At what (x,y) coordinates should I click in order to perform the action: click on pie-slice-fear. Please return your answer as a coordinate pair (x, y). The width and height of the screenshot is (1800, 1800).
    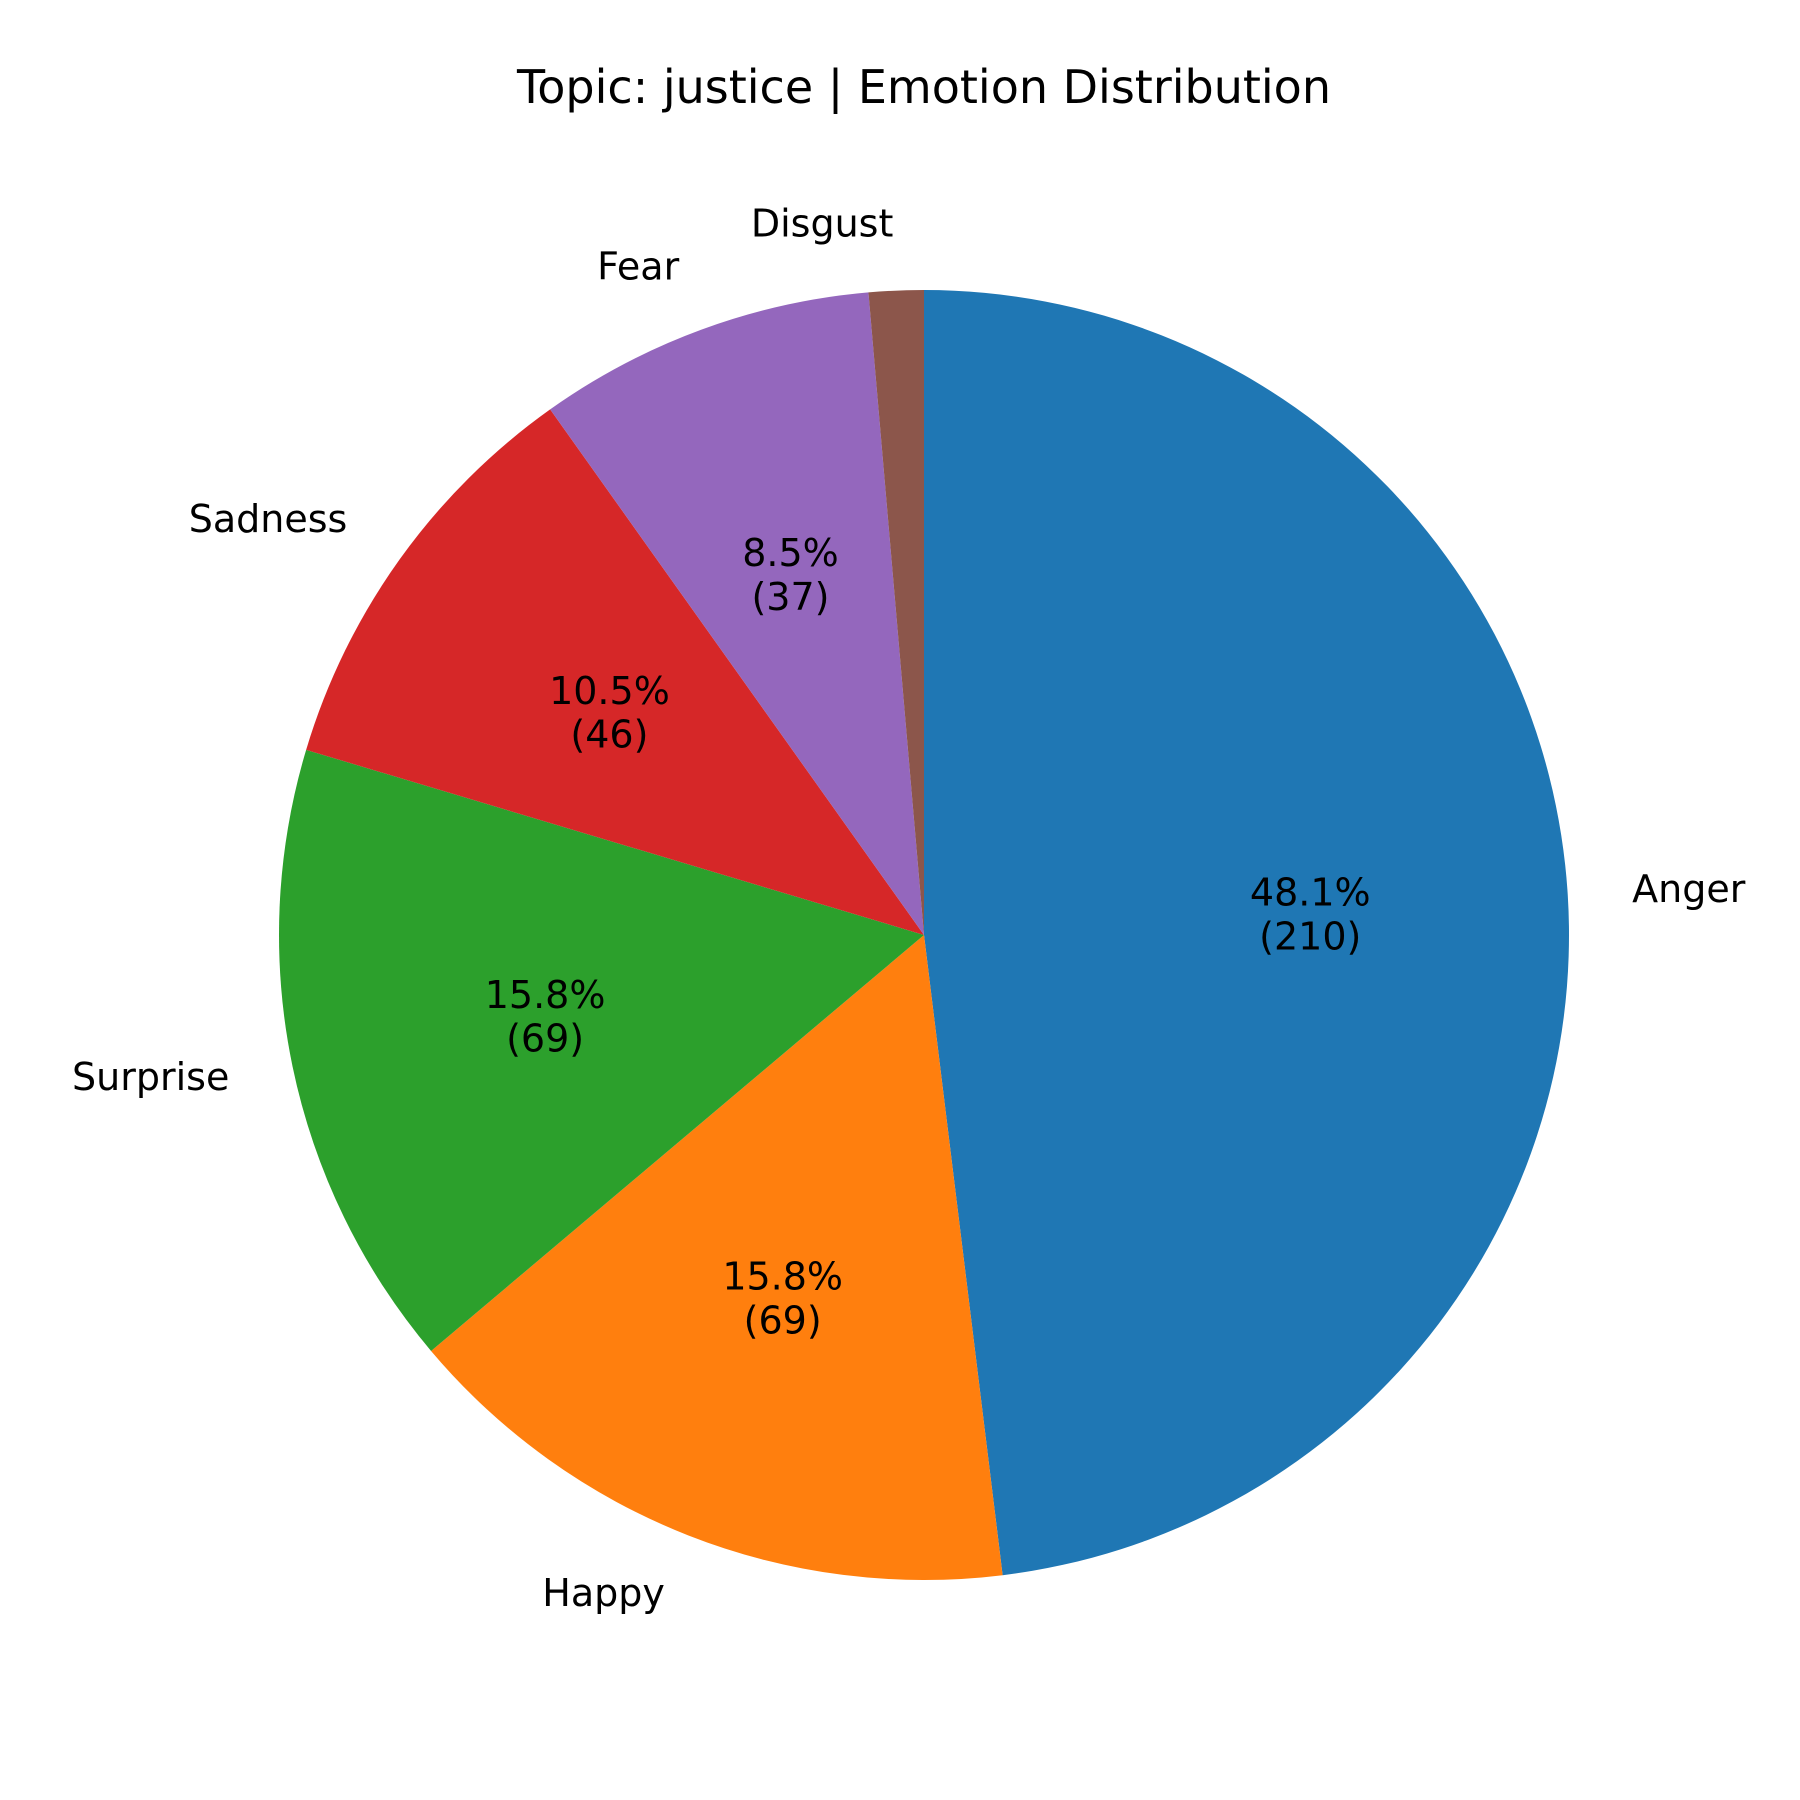
    Looking at the image, I should click on (737, 613).